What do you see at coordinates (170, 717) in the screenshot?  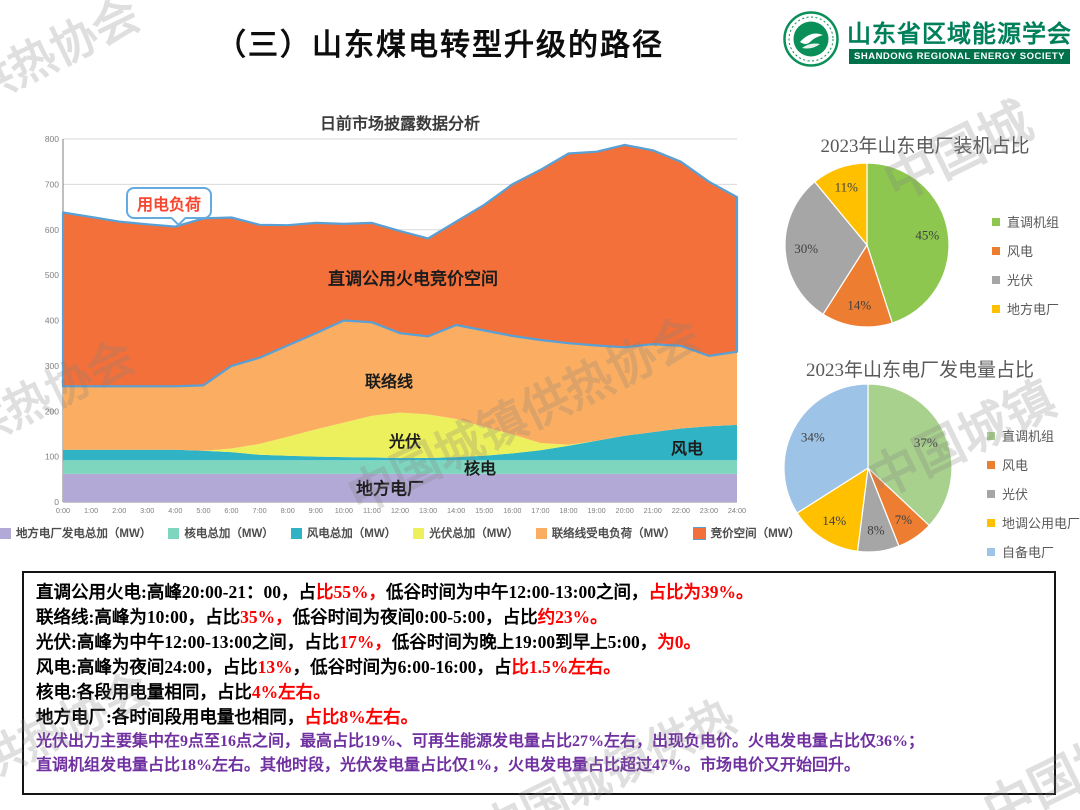 I see `note-segment: 地方电厂:各时间段用电量也相同，` at bounding box center [170, 717].